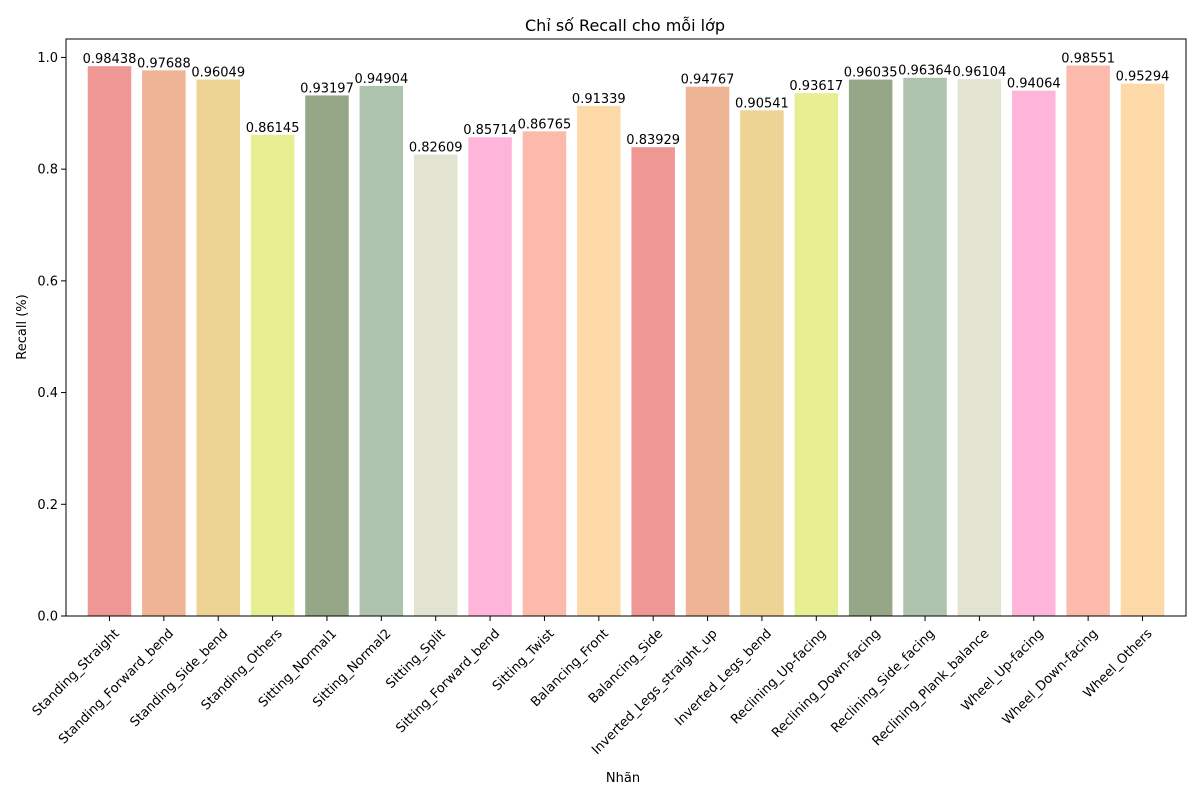  I want to click on x-tick-label: Wheel_Down-facing, so click(1050, 676).